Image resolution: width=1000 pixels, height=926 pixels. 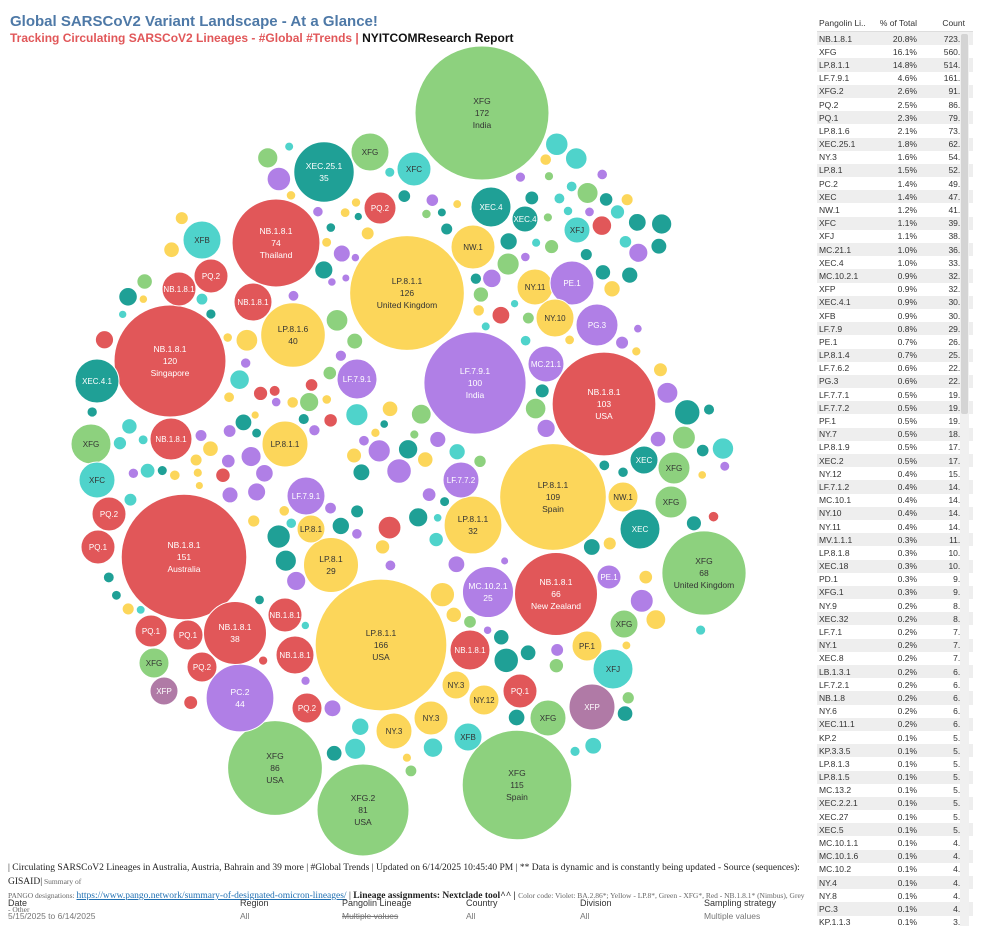 What do you see at coordinates (895, 619) in the screenshot?
I see `table-row: XEC.32 0.2%8.0` at bounding box center [895, 619].